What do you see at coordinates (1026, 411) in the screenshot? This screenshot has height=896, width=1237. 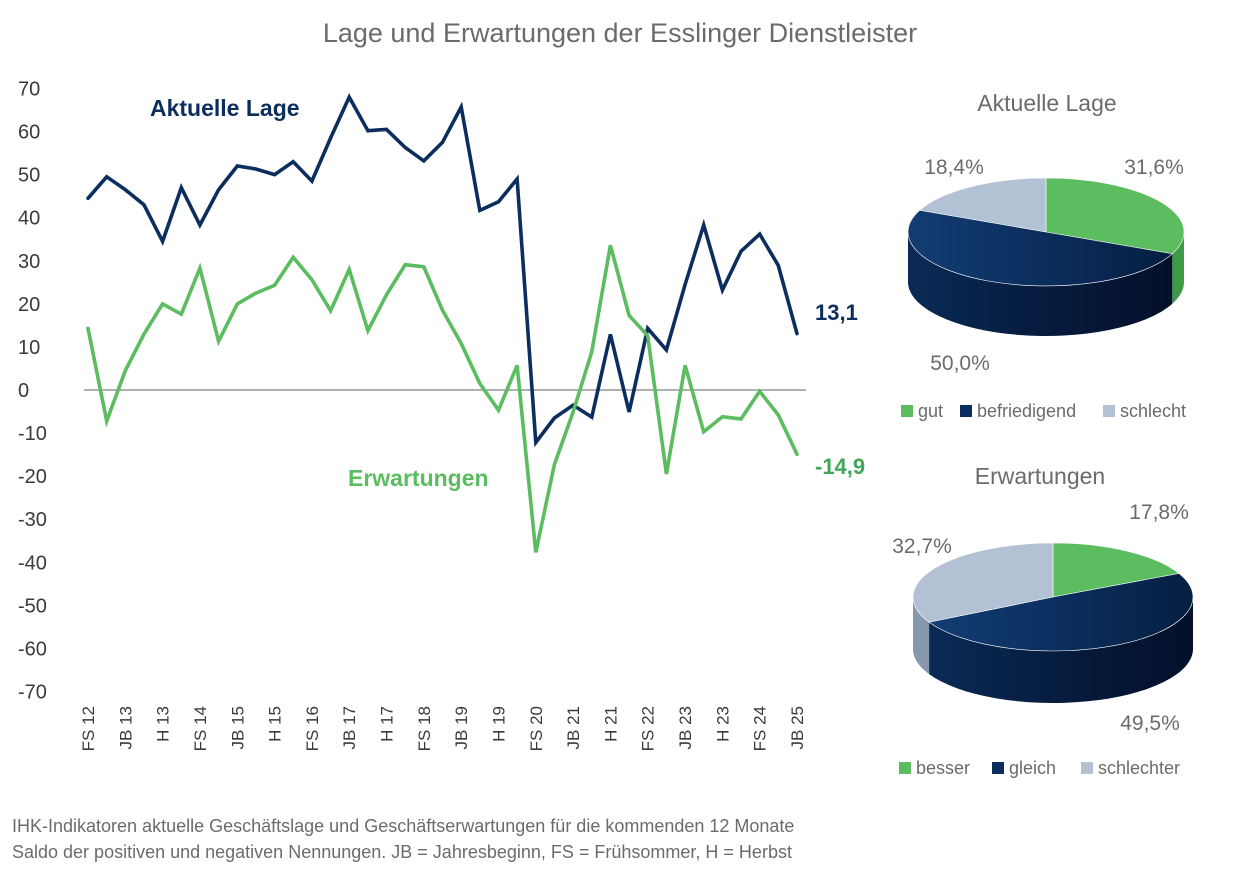 I see `legend-label-befriedigend: befriedigend` at bounding box center [1026, 411].